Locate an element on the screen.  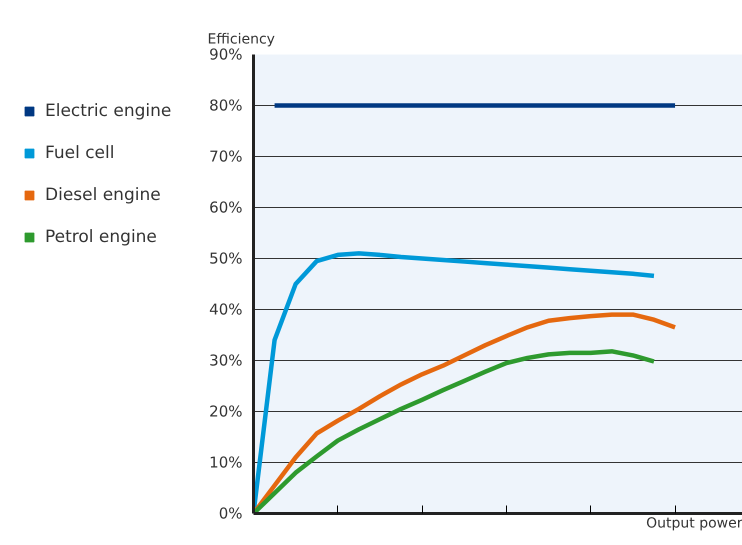
y-tick-label: 60% is located at coordinates (226, 207).